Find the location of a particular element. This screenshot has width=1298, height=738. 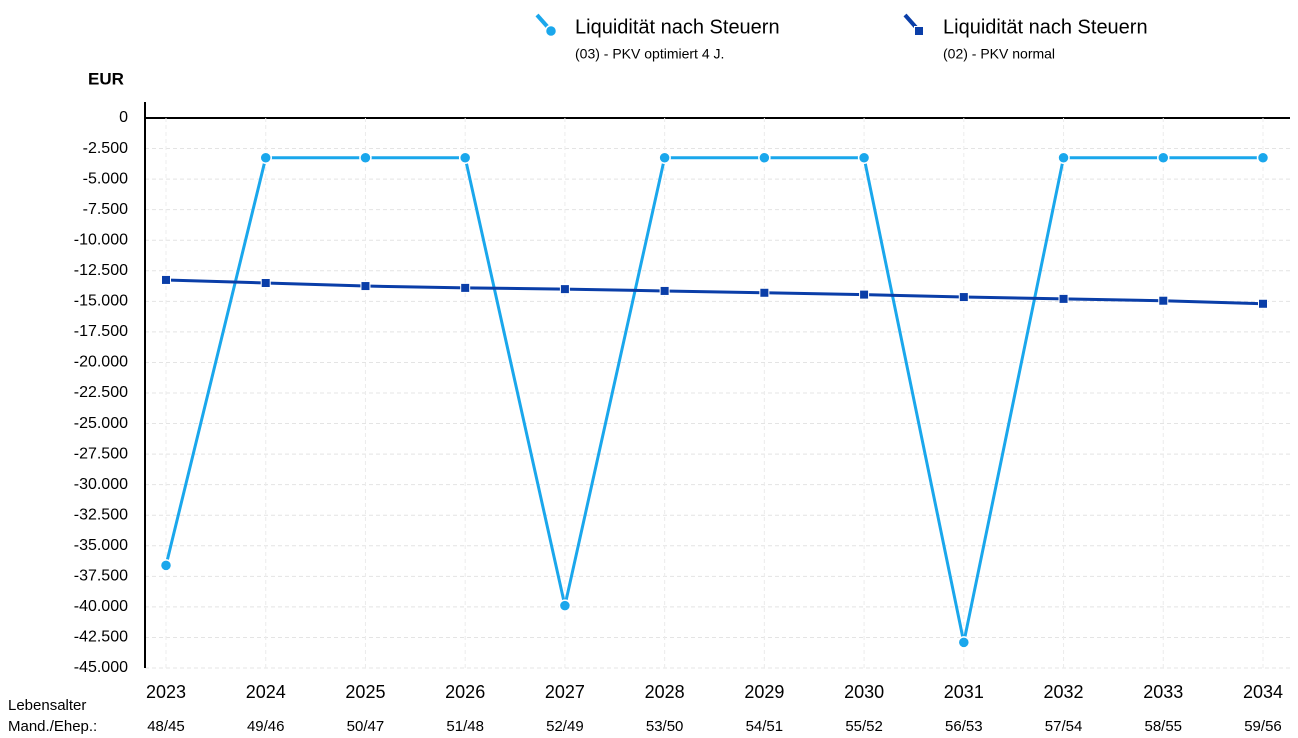

age-label: 48/45 is located at coordinates (166, 726).